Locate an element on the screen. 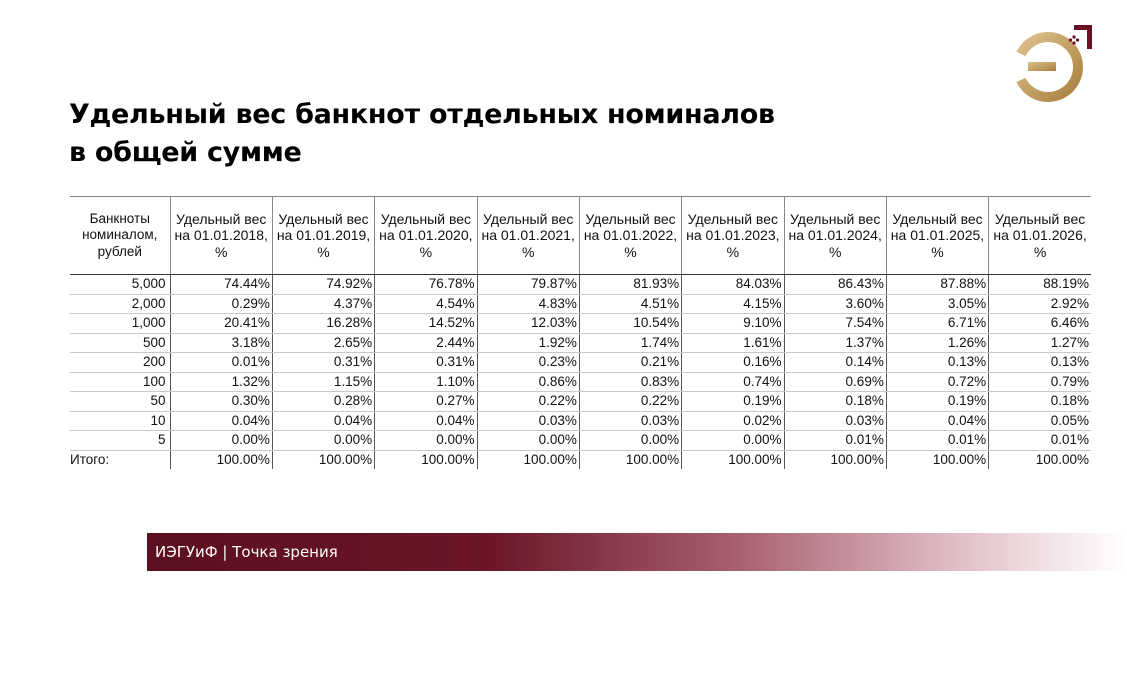 The width and height of the screenshot is (1127, 679). table-cell: 6.46% is located at coordinates (1039, 323).